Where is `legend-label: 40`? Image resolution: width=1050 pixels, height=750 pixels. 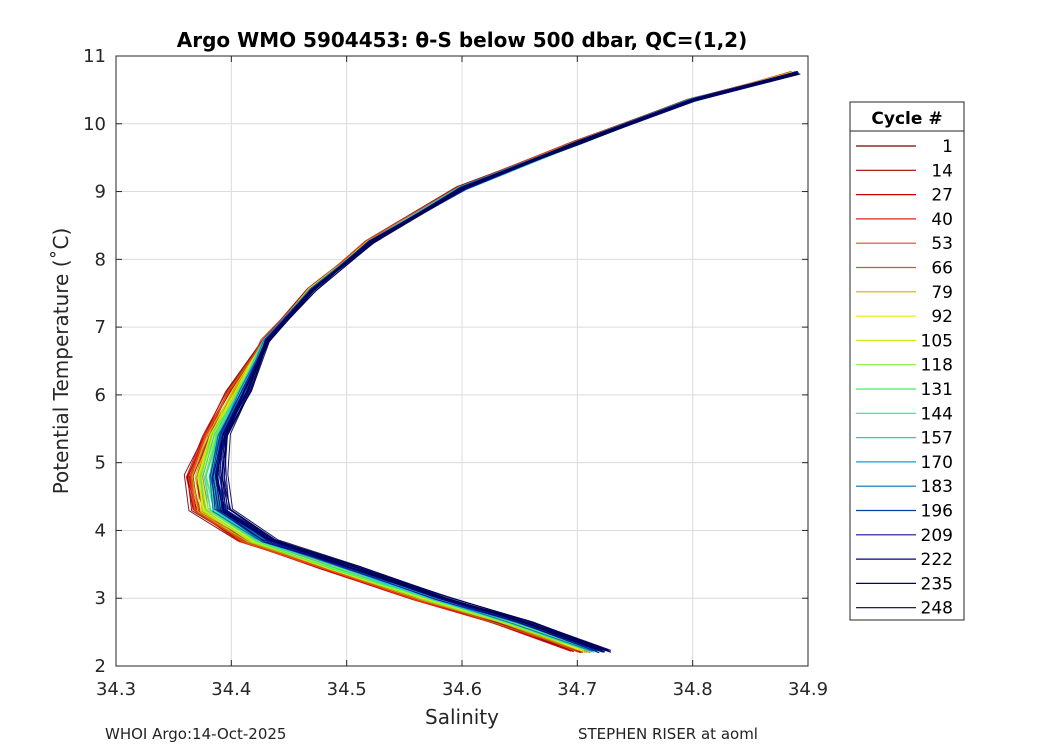 legend-label: 40 is located at coordinates (942, 220).